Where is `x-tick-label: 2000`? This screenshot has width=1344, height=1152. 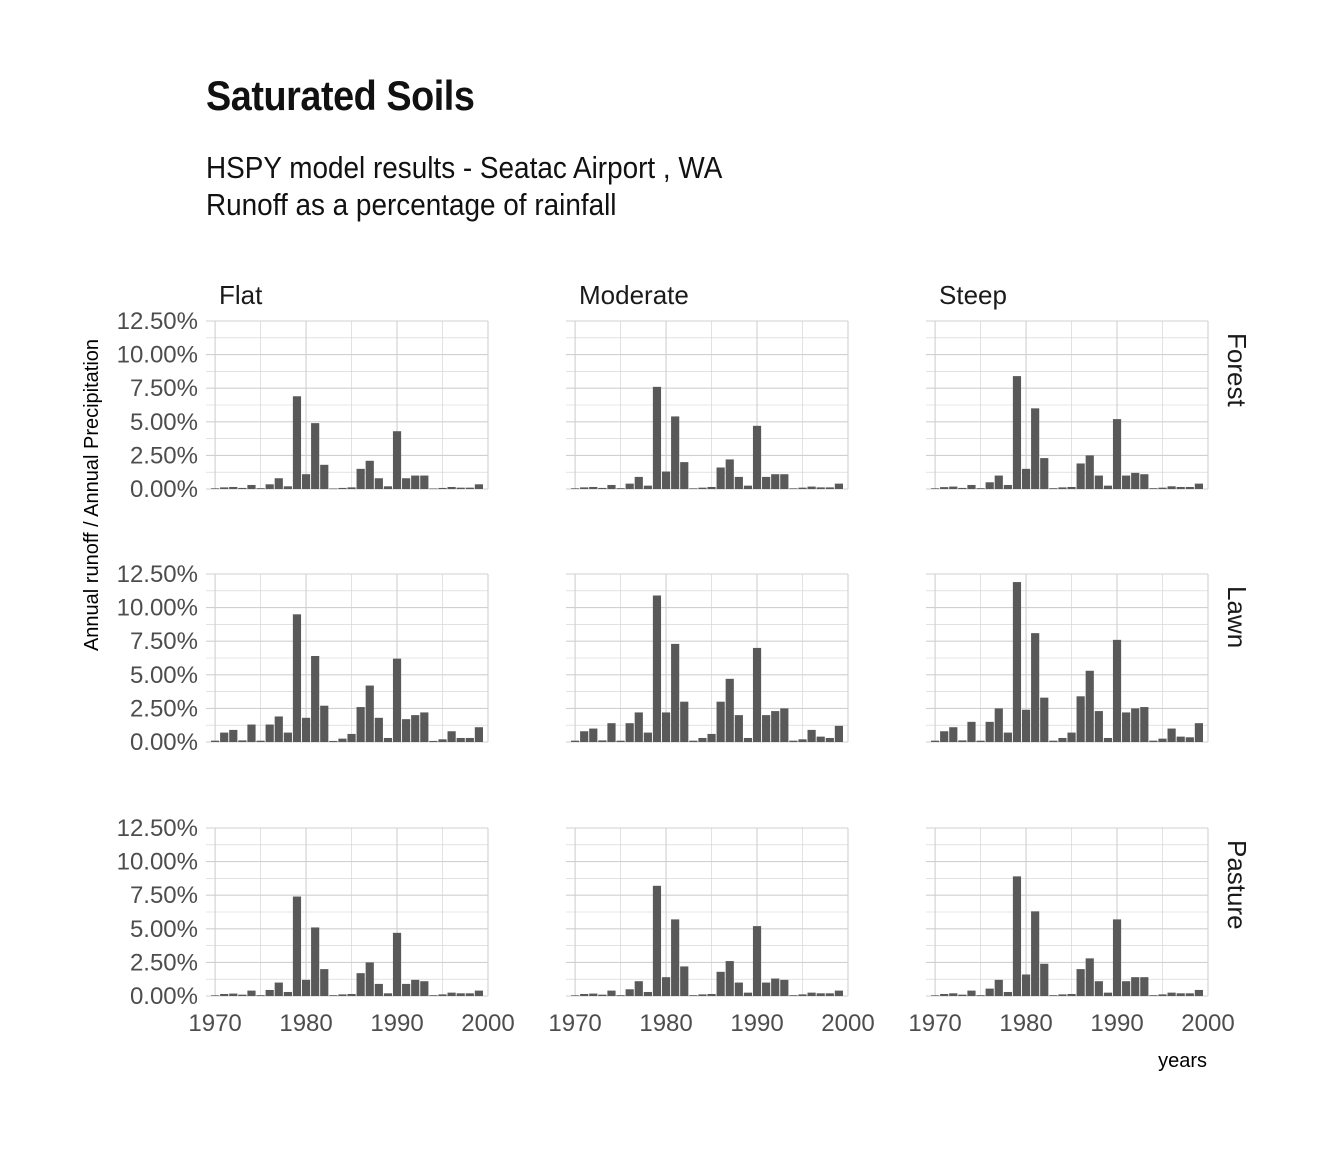
x-tick-label: 2000 is located at coordinates (487, 1023).